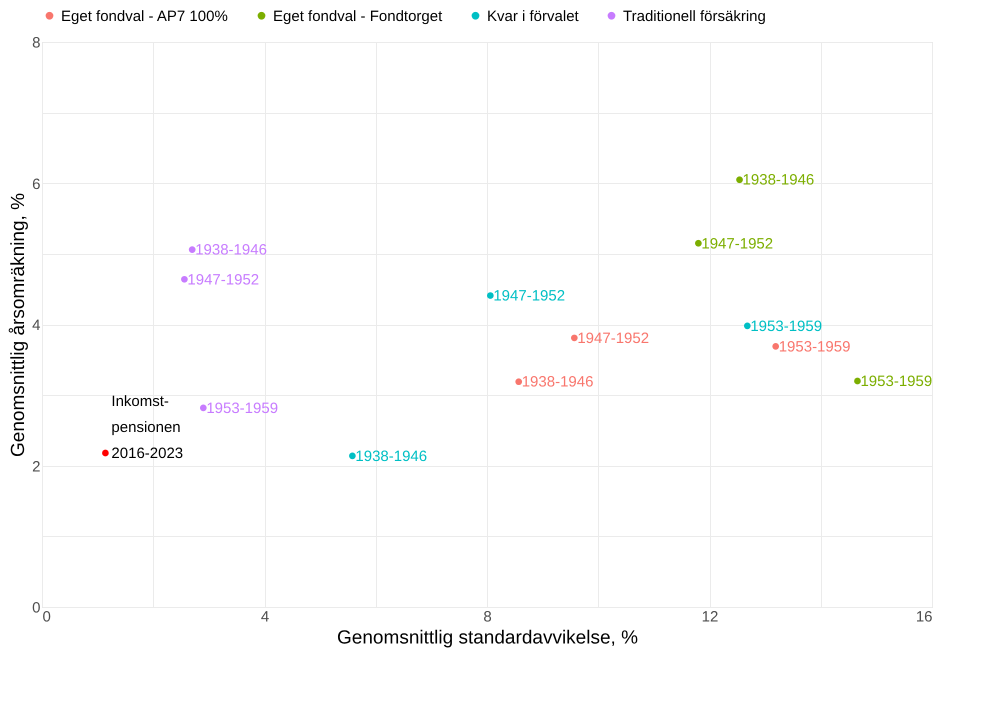 The width and height of the screenshot is (985, 724). Describe the element at coordinates (265, 617) in the screenshot. I see `x-tick-label: 4` at that location.